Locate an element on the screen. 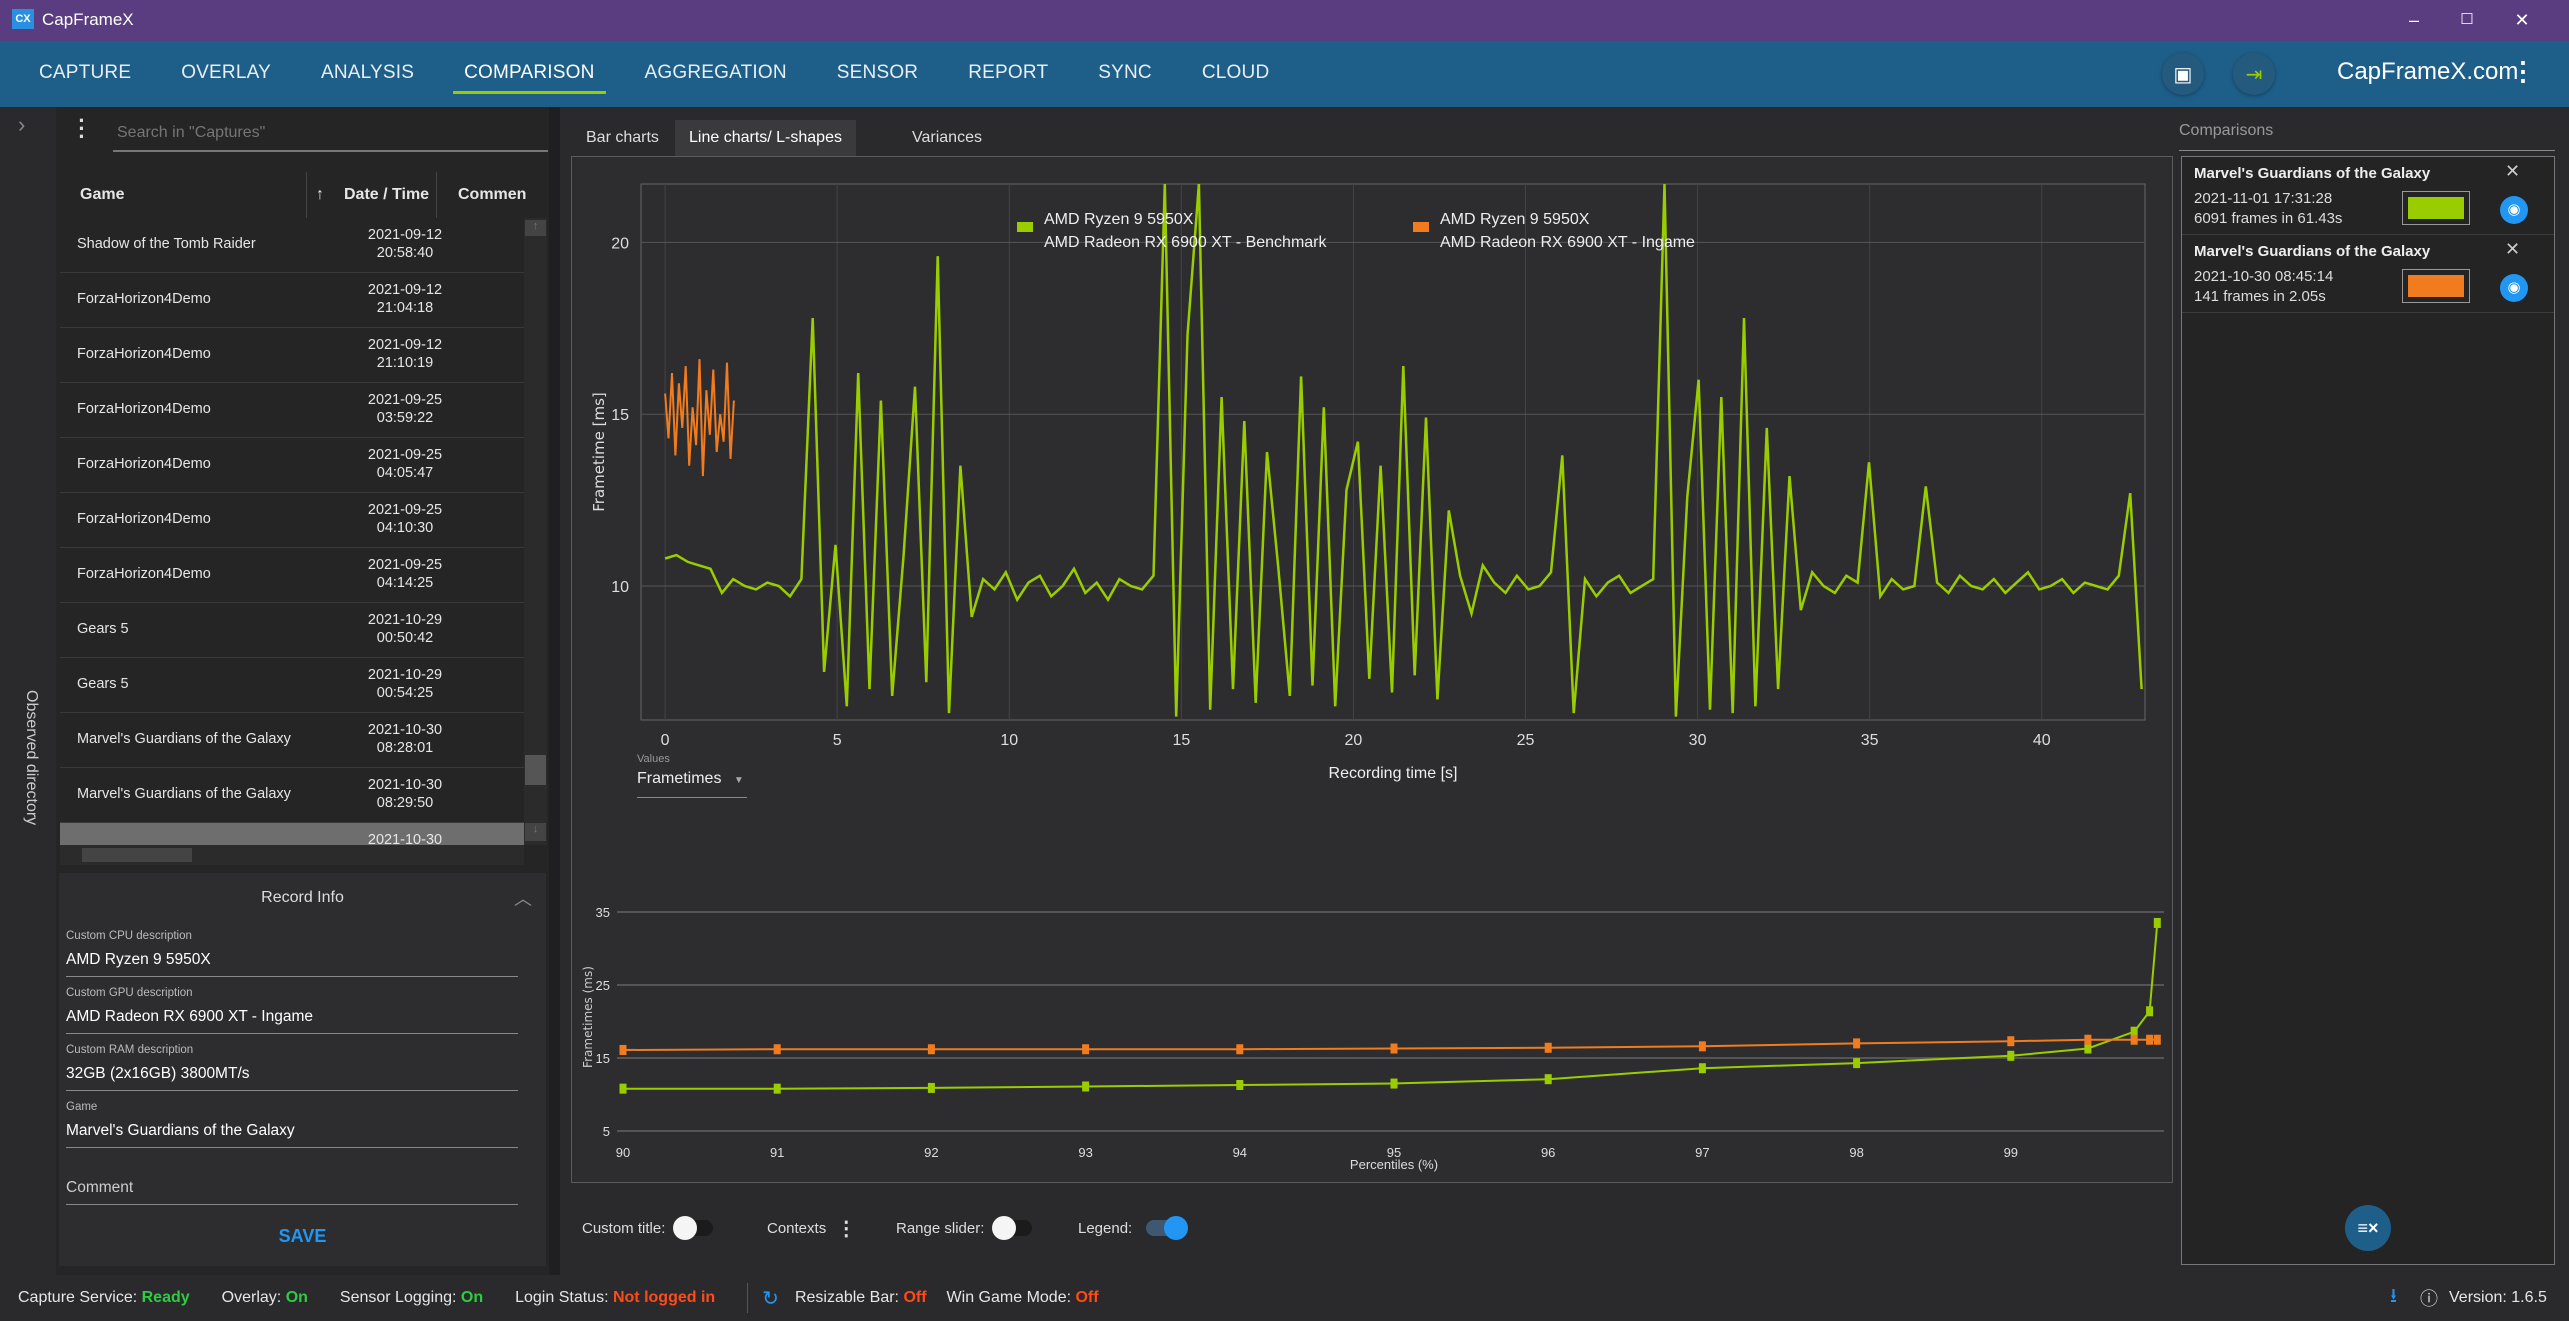 The image size is (2569, 1321). x-tick-label: 94 is located at coordinates (1240, 1152).